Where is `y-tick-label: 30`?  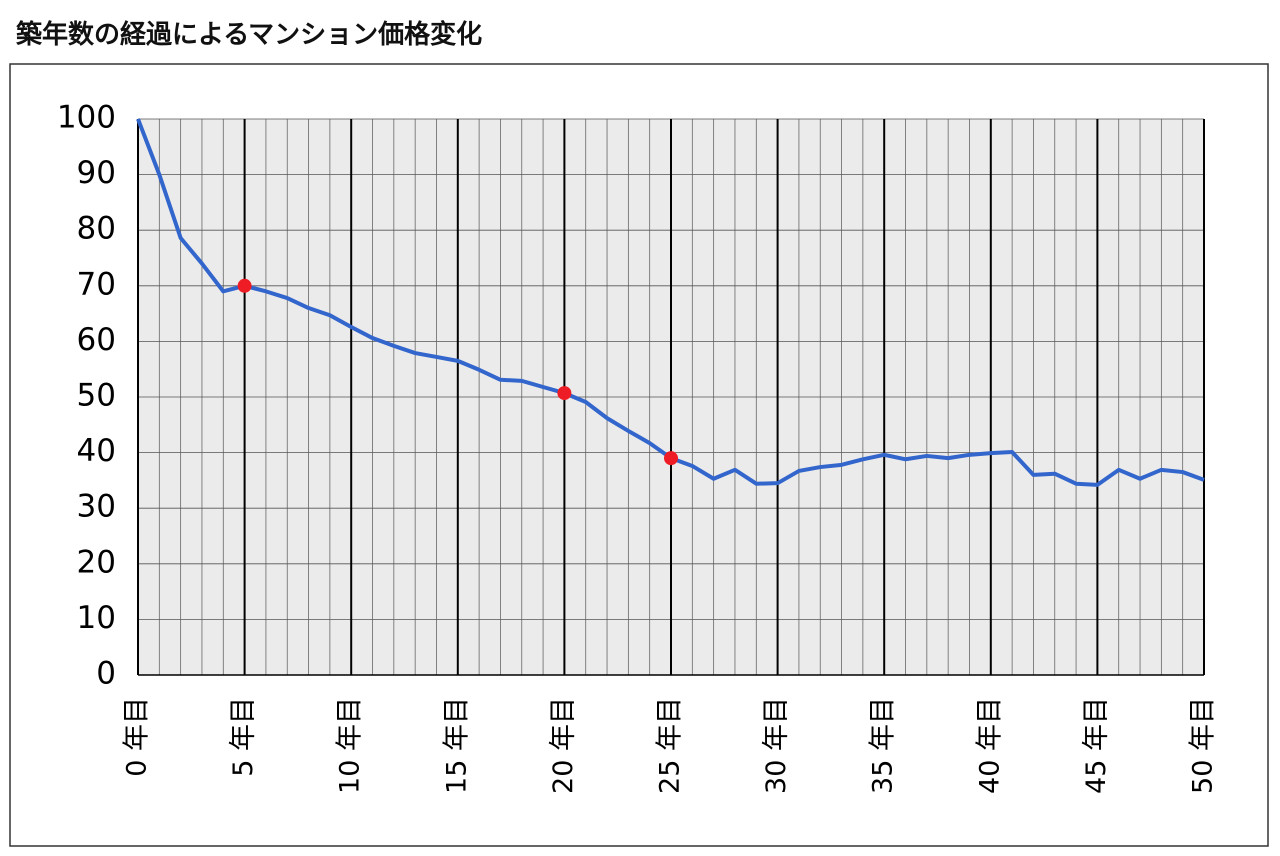
y-tick-label: 30 is located at coordinates (96, 507).